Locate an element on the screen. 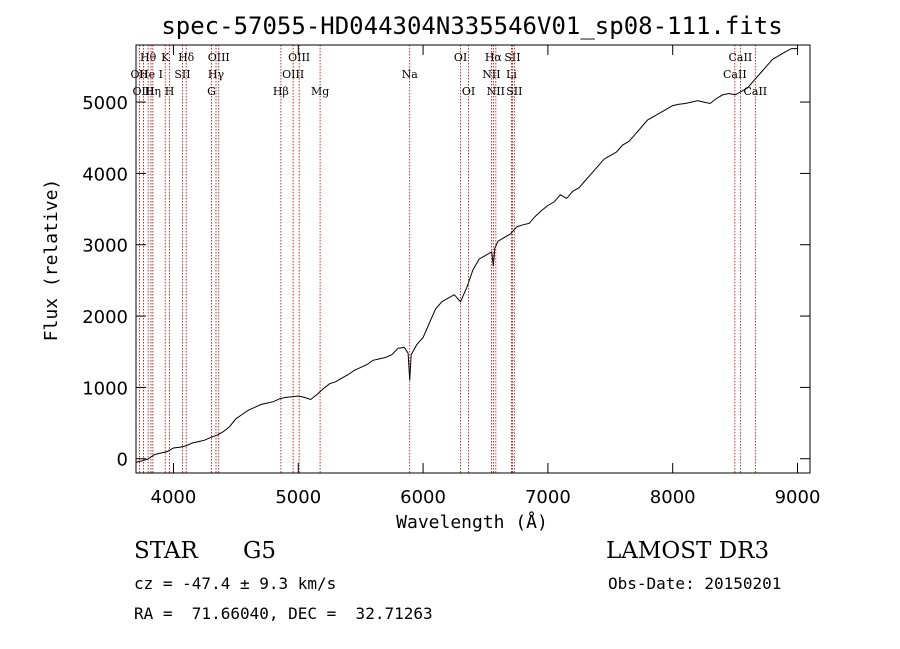  spectral-line-label: Hδ is located at coordinates (186, 57).